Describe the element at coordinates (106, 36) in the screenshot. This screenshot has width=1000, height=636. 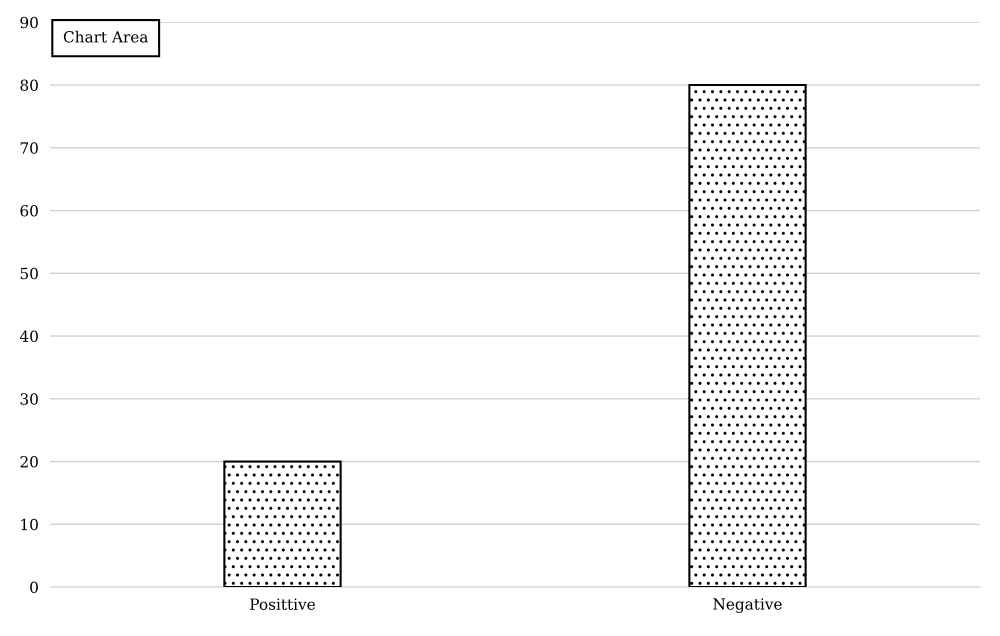
I see `annotation: Chart Area` at that location.